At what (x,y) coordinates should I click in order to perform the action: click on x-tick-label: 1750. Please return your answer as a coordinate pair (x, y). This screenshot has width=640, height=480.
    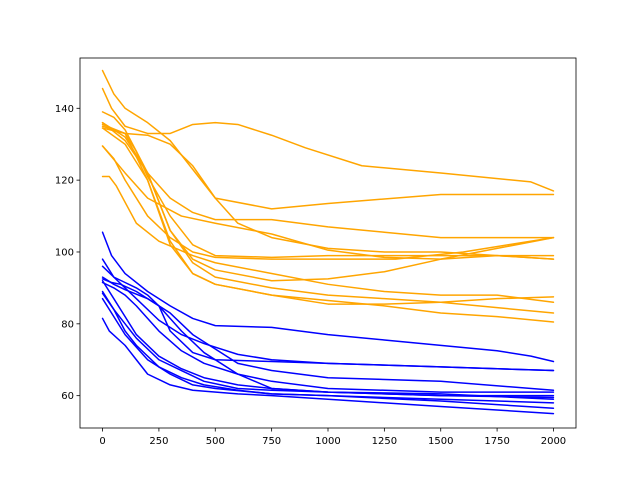
    Looking at the image, I should click on (496, 441).